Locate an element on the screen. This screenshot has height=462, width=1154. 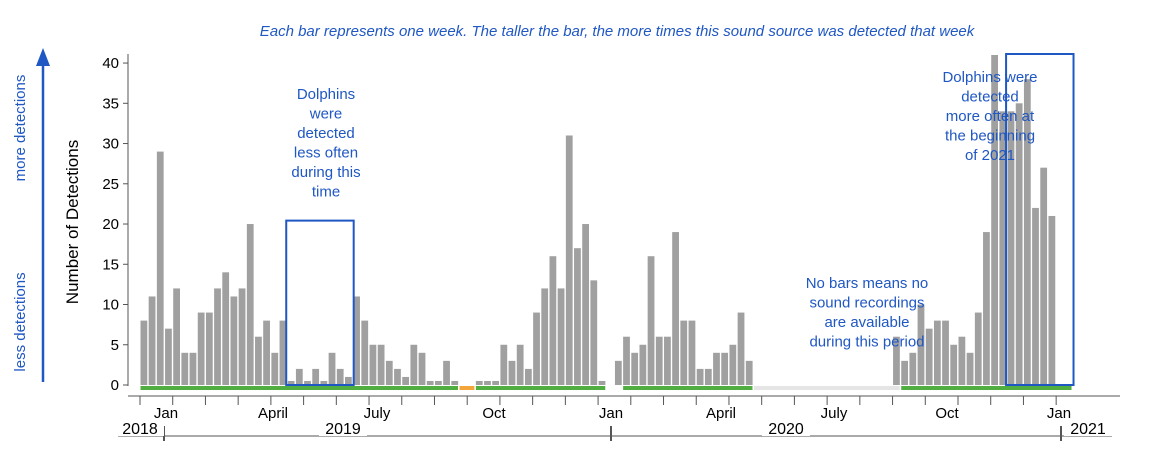
annotation-line: No bars means no is located at coordinates (867, 283).